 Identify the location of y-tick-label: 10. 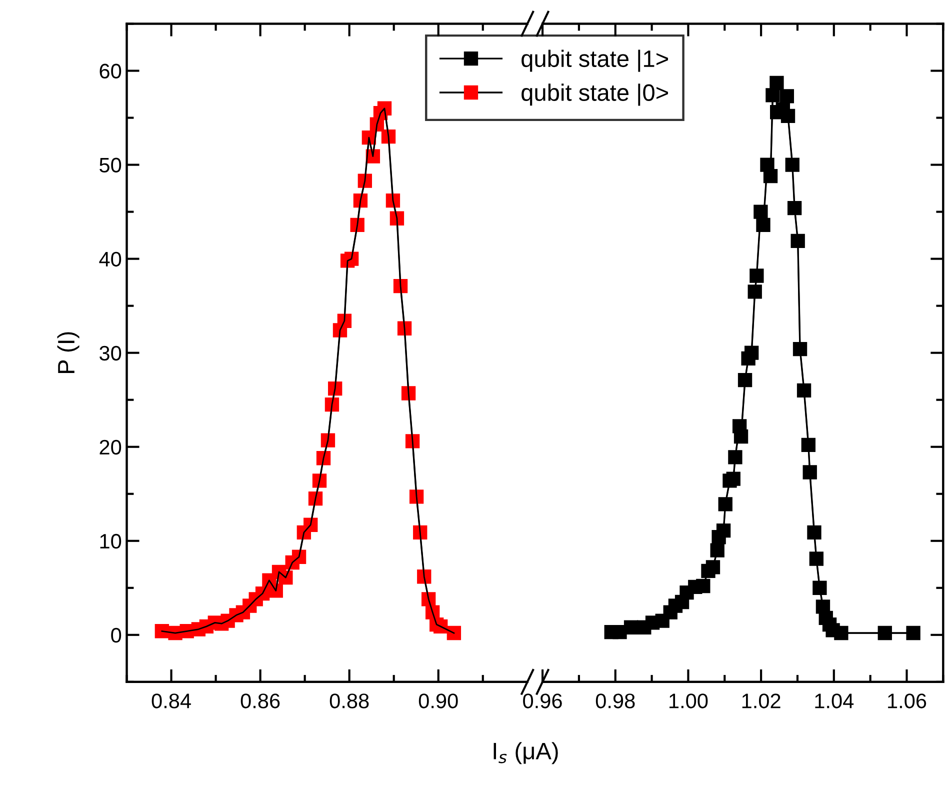
(111, 541).